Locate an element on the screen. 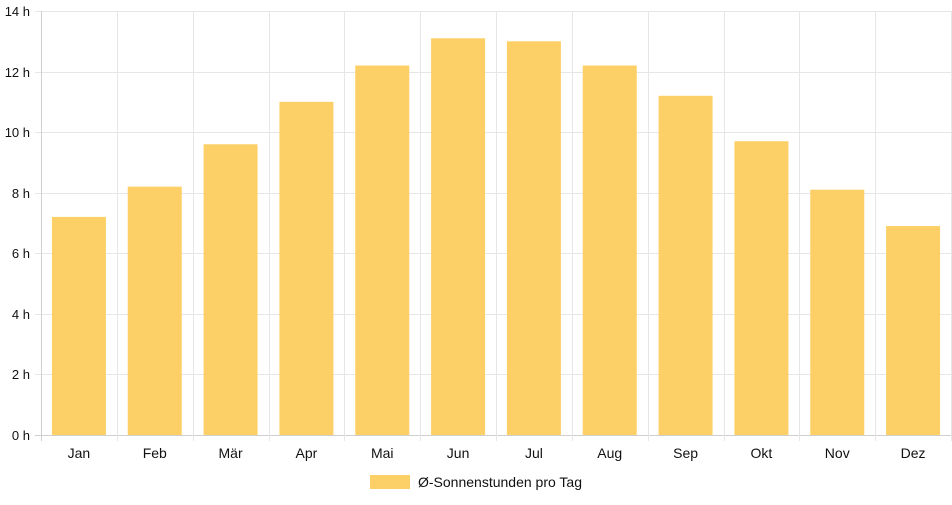 This screenshot has height=505, width=952. y-tick-label: 14 h is located at coordinates (17, 11).